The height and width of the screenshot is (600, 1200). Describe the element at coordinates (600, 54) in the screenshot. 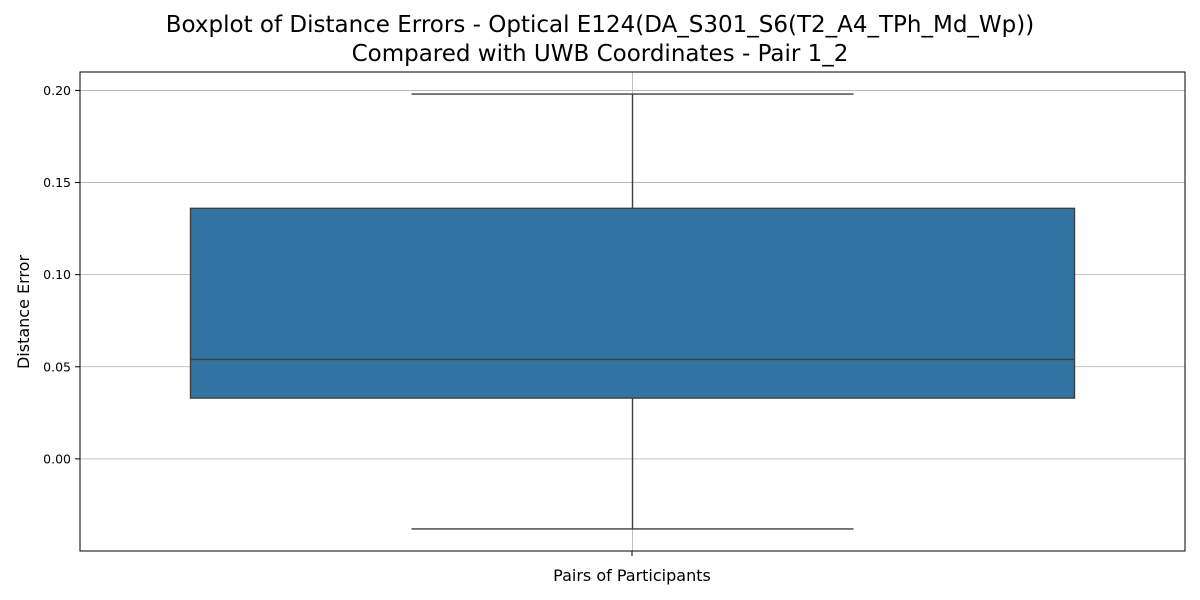

I see `chart-title-line-2: Compared with UWB Coordinates - Pair 1_2` at that location.